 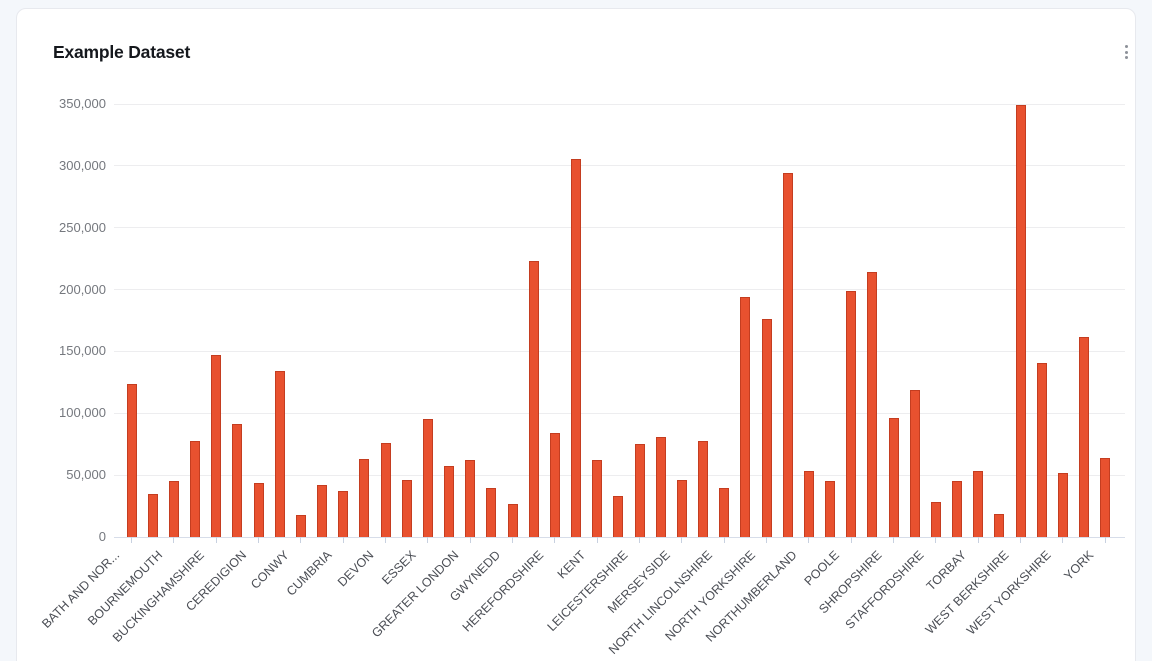 What do you see at coordinates (102, 536) in the screenshot?
I see `y-axis-tick-label: 0` at bounding box center [102, 536].